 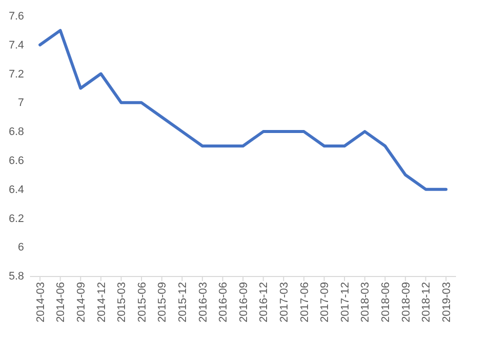 What do you see at coordinates (122, 302) in the screenshot?
I see `x-tick-label: 2015-03` at bounding box center [122, 302].